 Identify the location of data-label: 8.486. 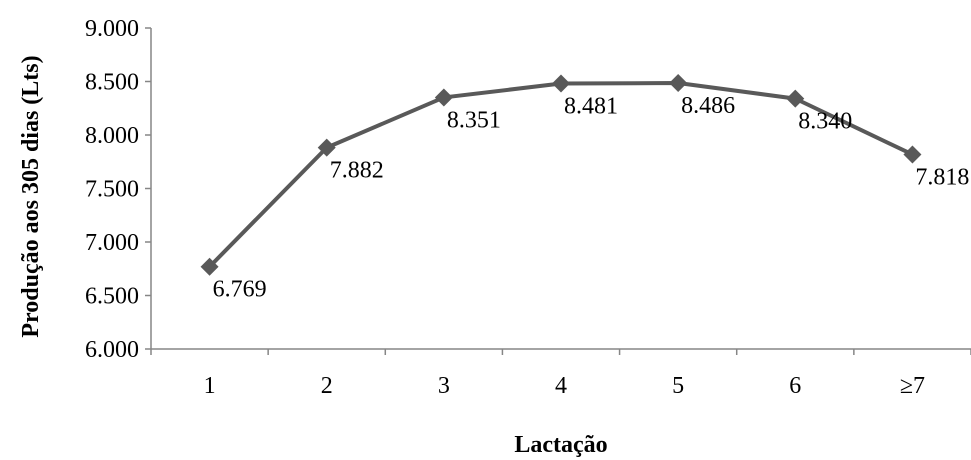
(708, 106).